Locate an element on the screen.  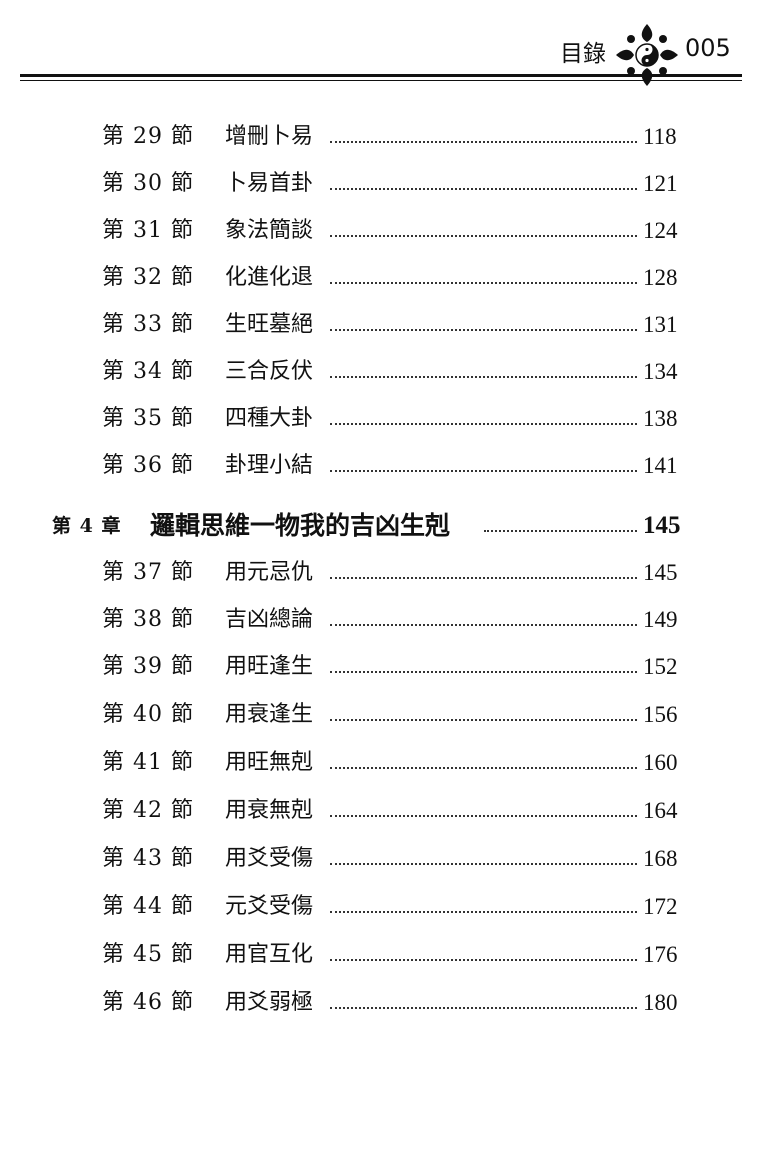
entry-title: 用衰無剋 is located at coordinates (269, 810).